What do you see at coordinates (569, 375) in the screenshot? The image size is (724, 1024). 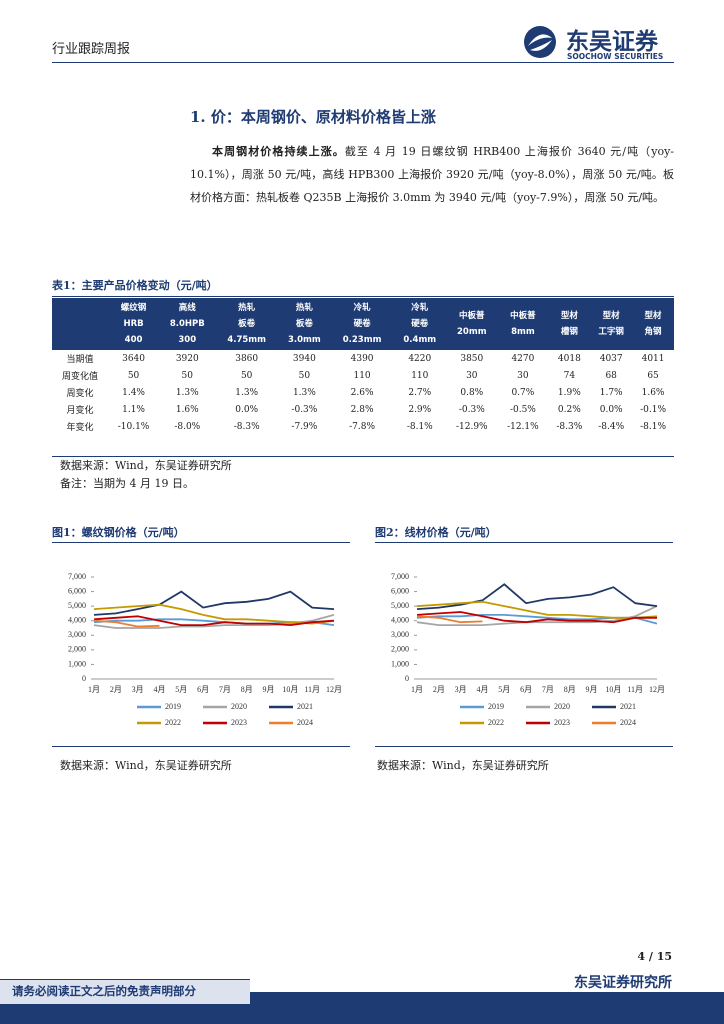 I see `table-cell: 74` at bounding box center [569, 375].